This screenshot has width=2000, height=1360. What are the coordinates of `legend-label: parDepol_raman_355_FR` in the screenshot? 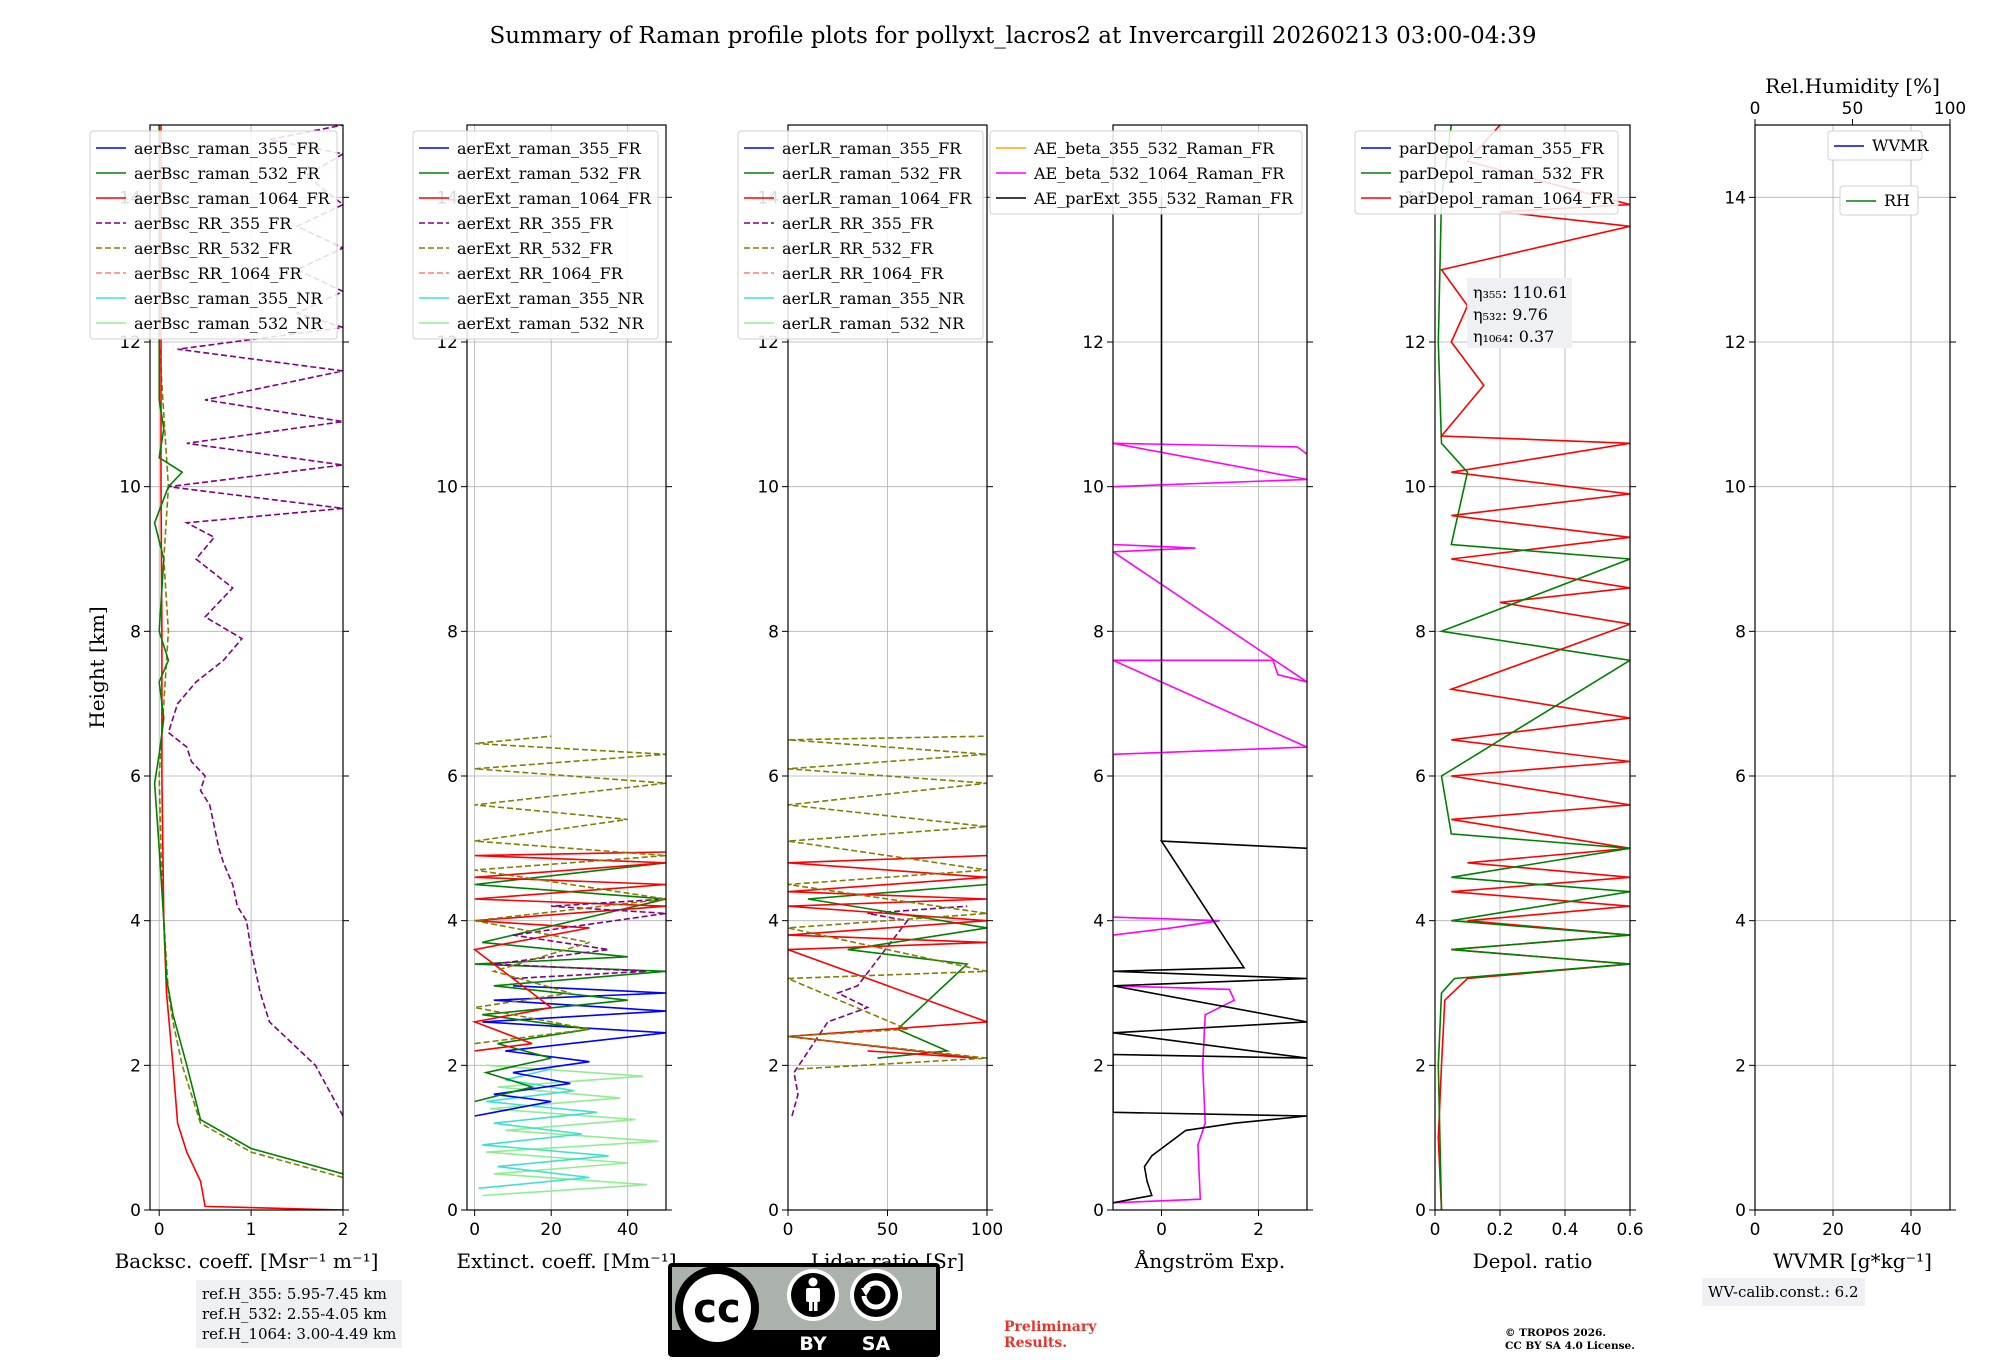 It's located at (1502, 148).